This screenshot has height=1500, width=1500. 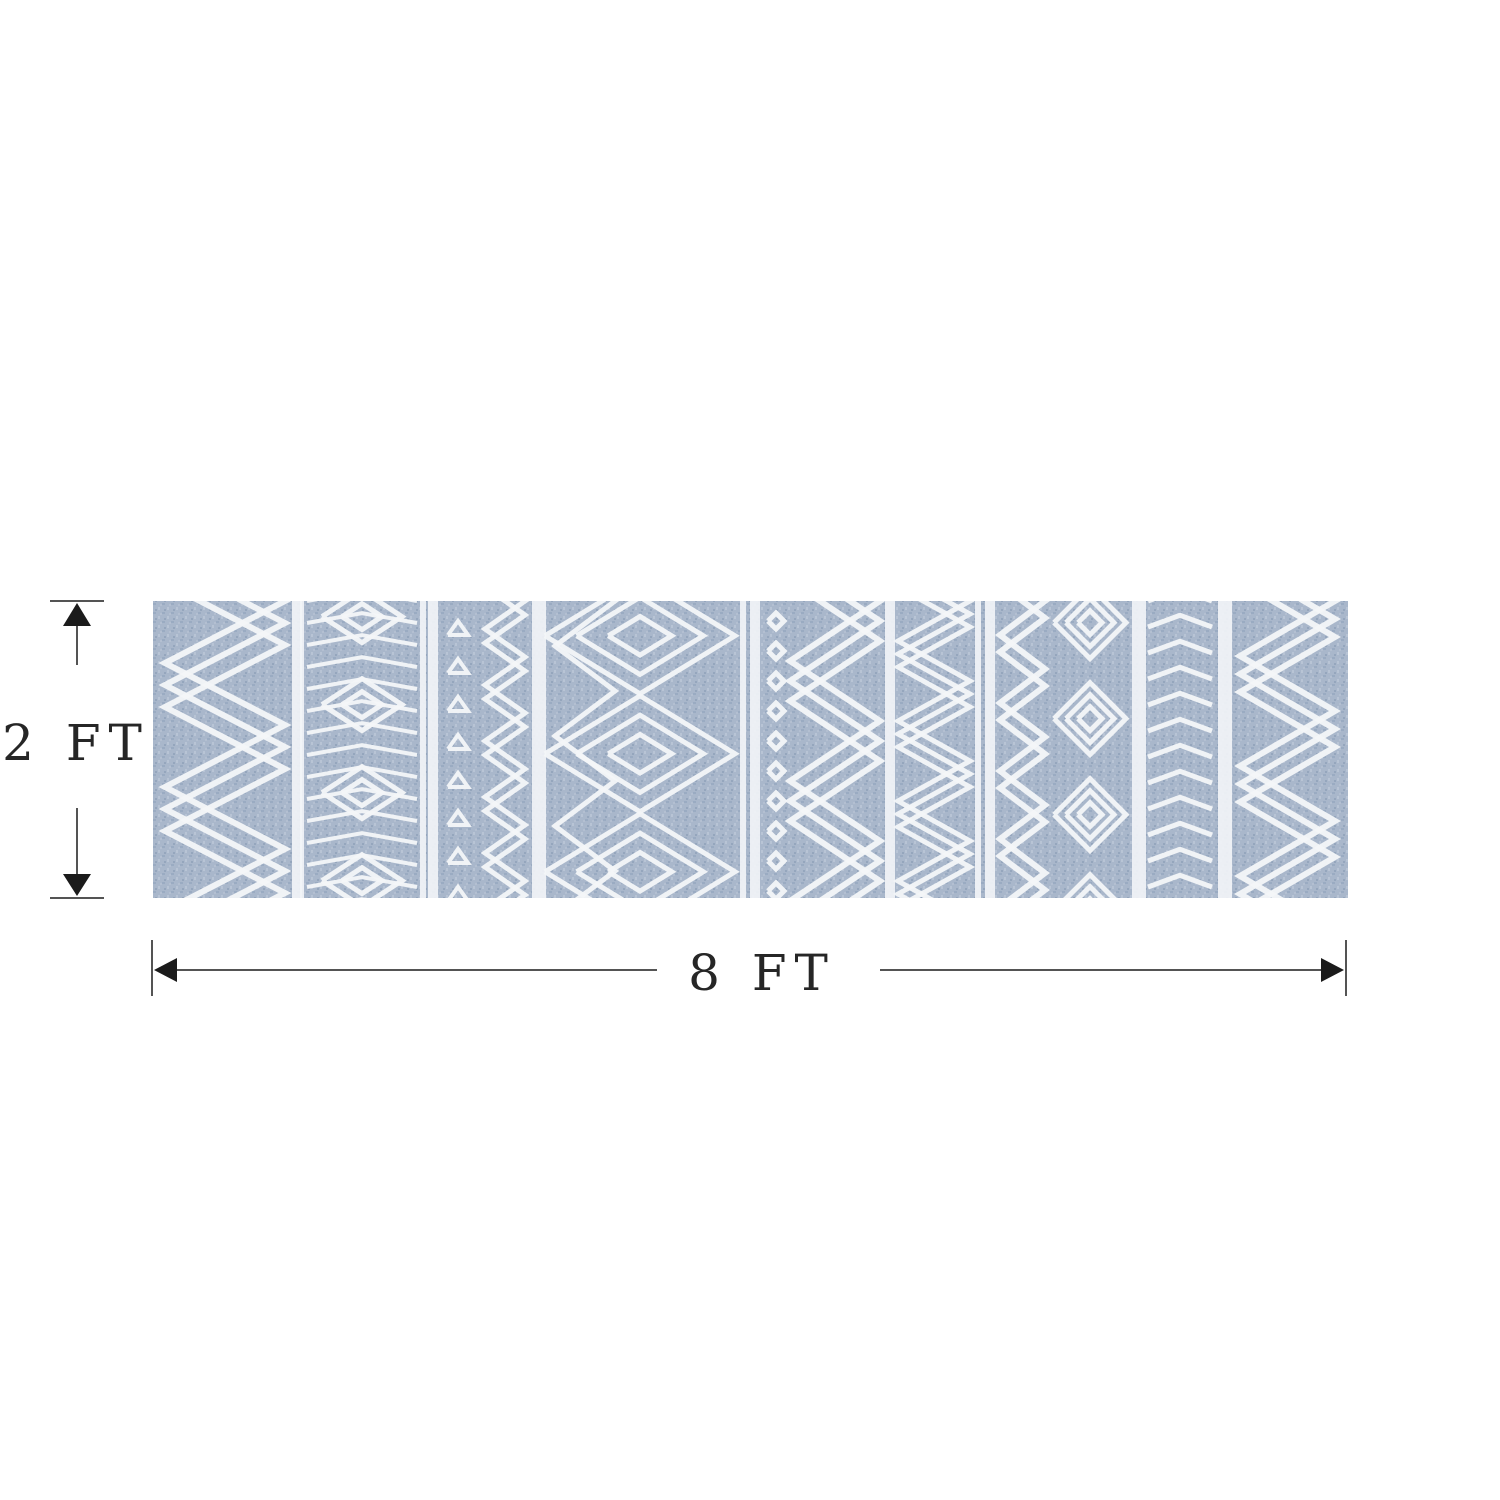 I want to click on height-label: 2 FT, so click(x=76, y=743).